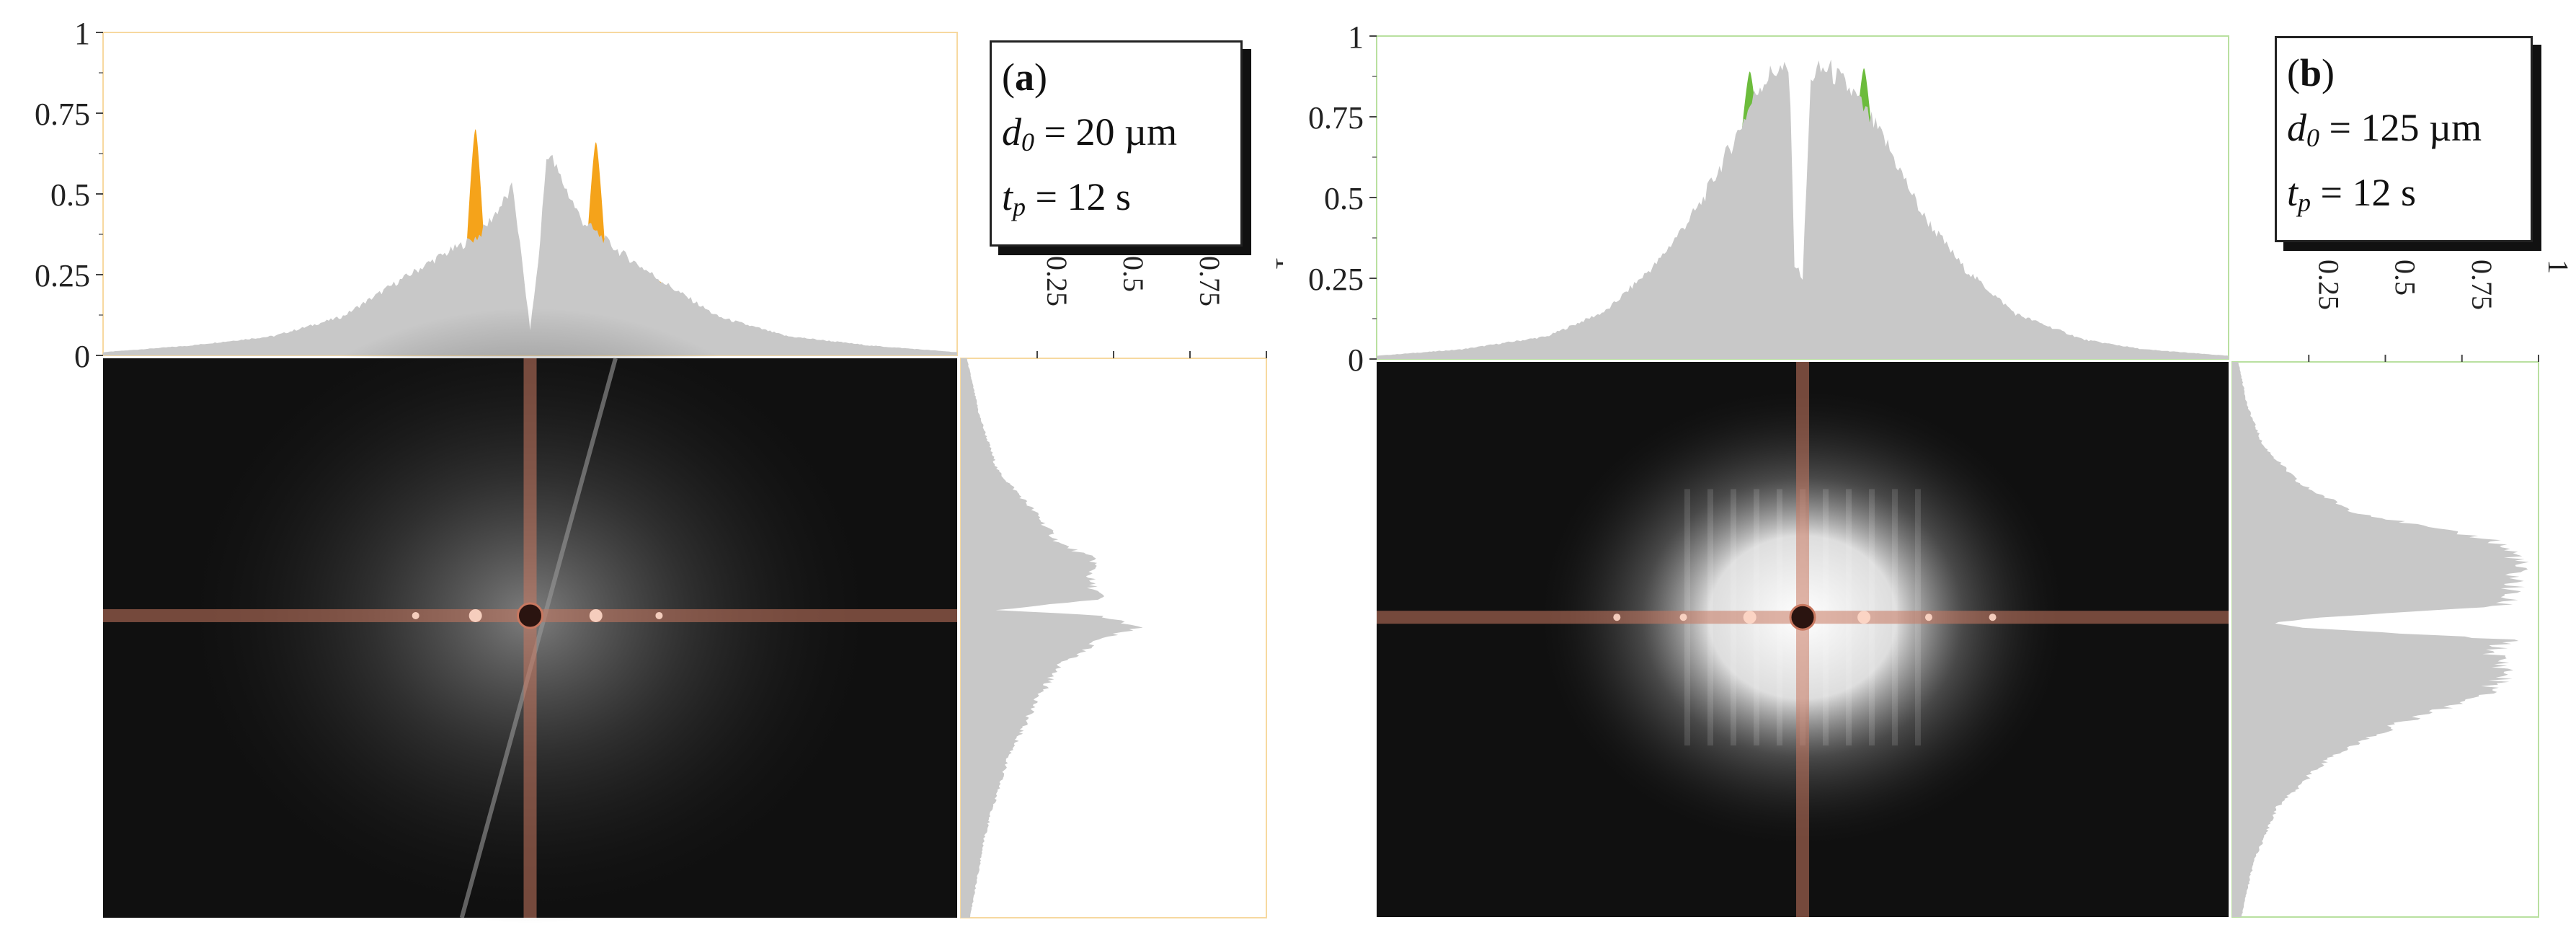 Image resolution: width=2576 pixels, height=930 pixels. What do you see at coordinates (1344, 198) in the screenshot?
I see `y-tick-label-b-2: 0.5` at bounding box center [1344, 198].